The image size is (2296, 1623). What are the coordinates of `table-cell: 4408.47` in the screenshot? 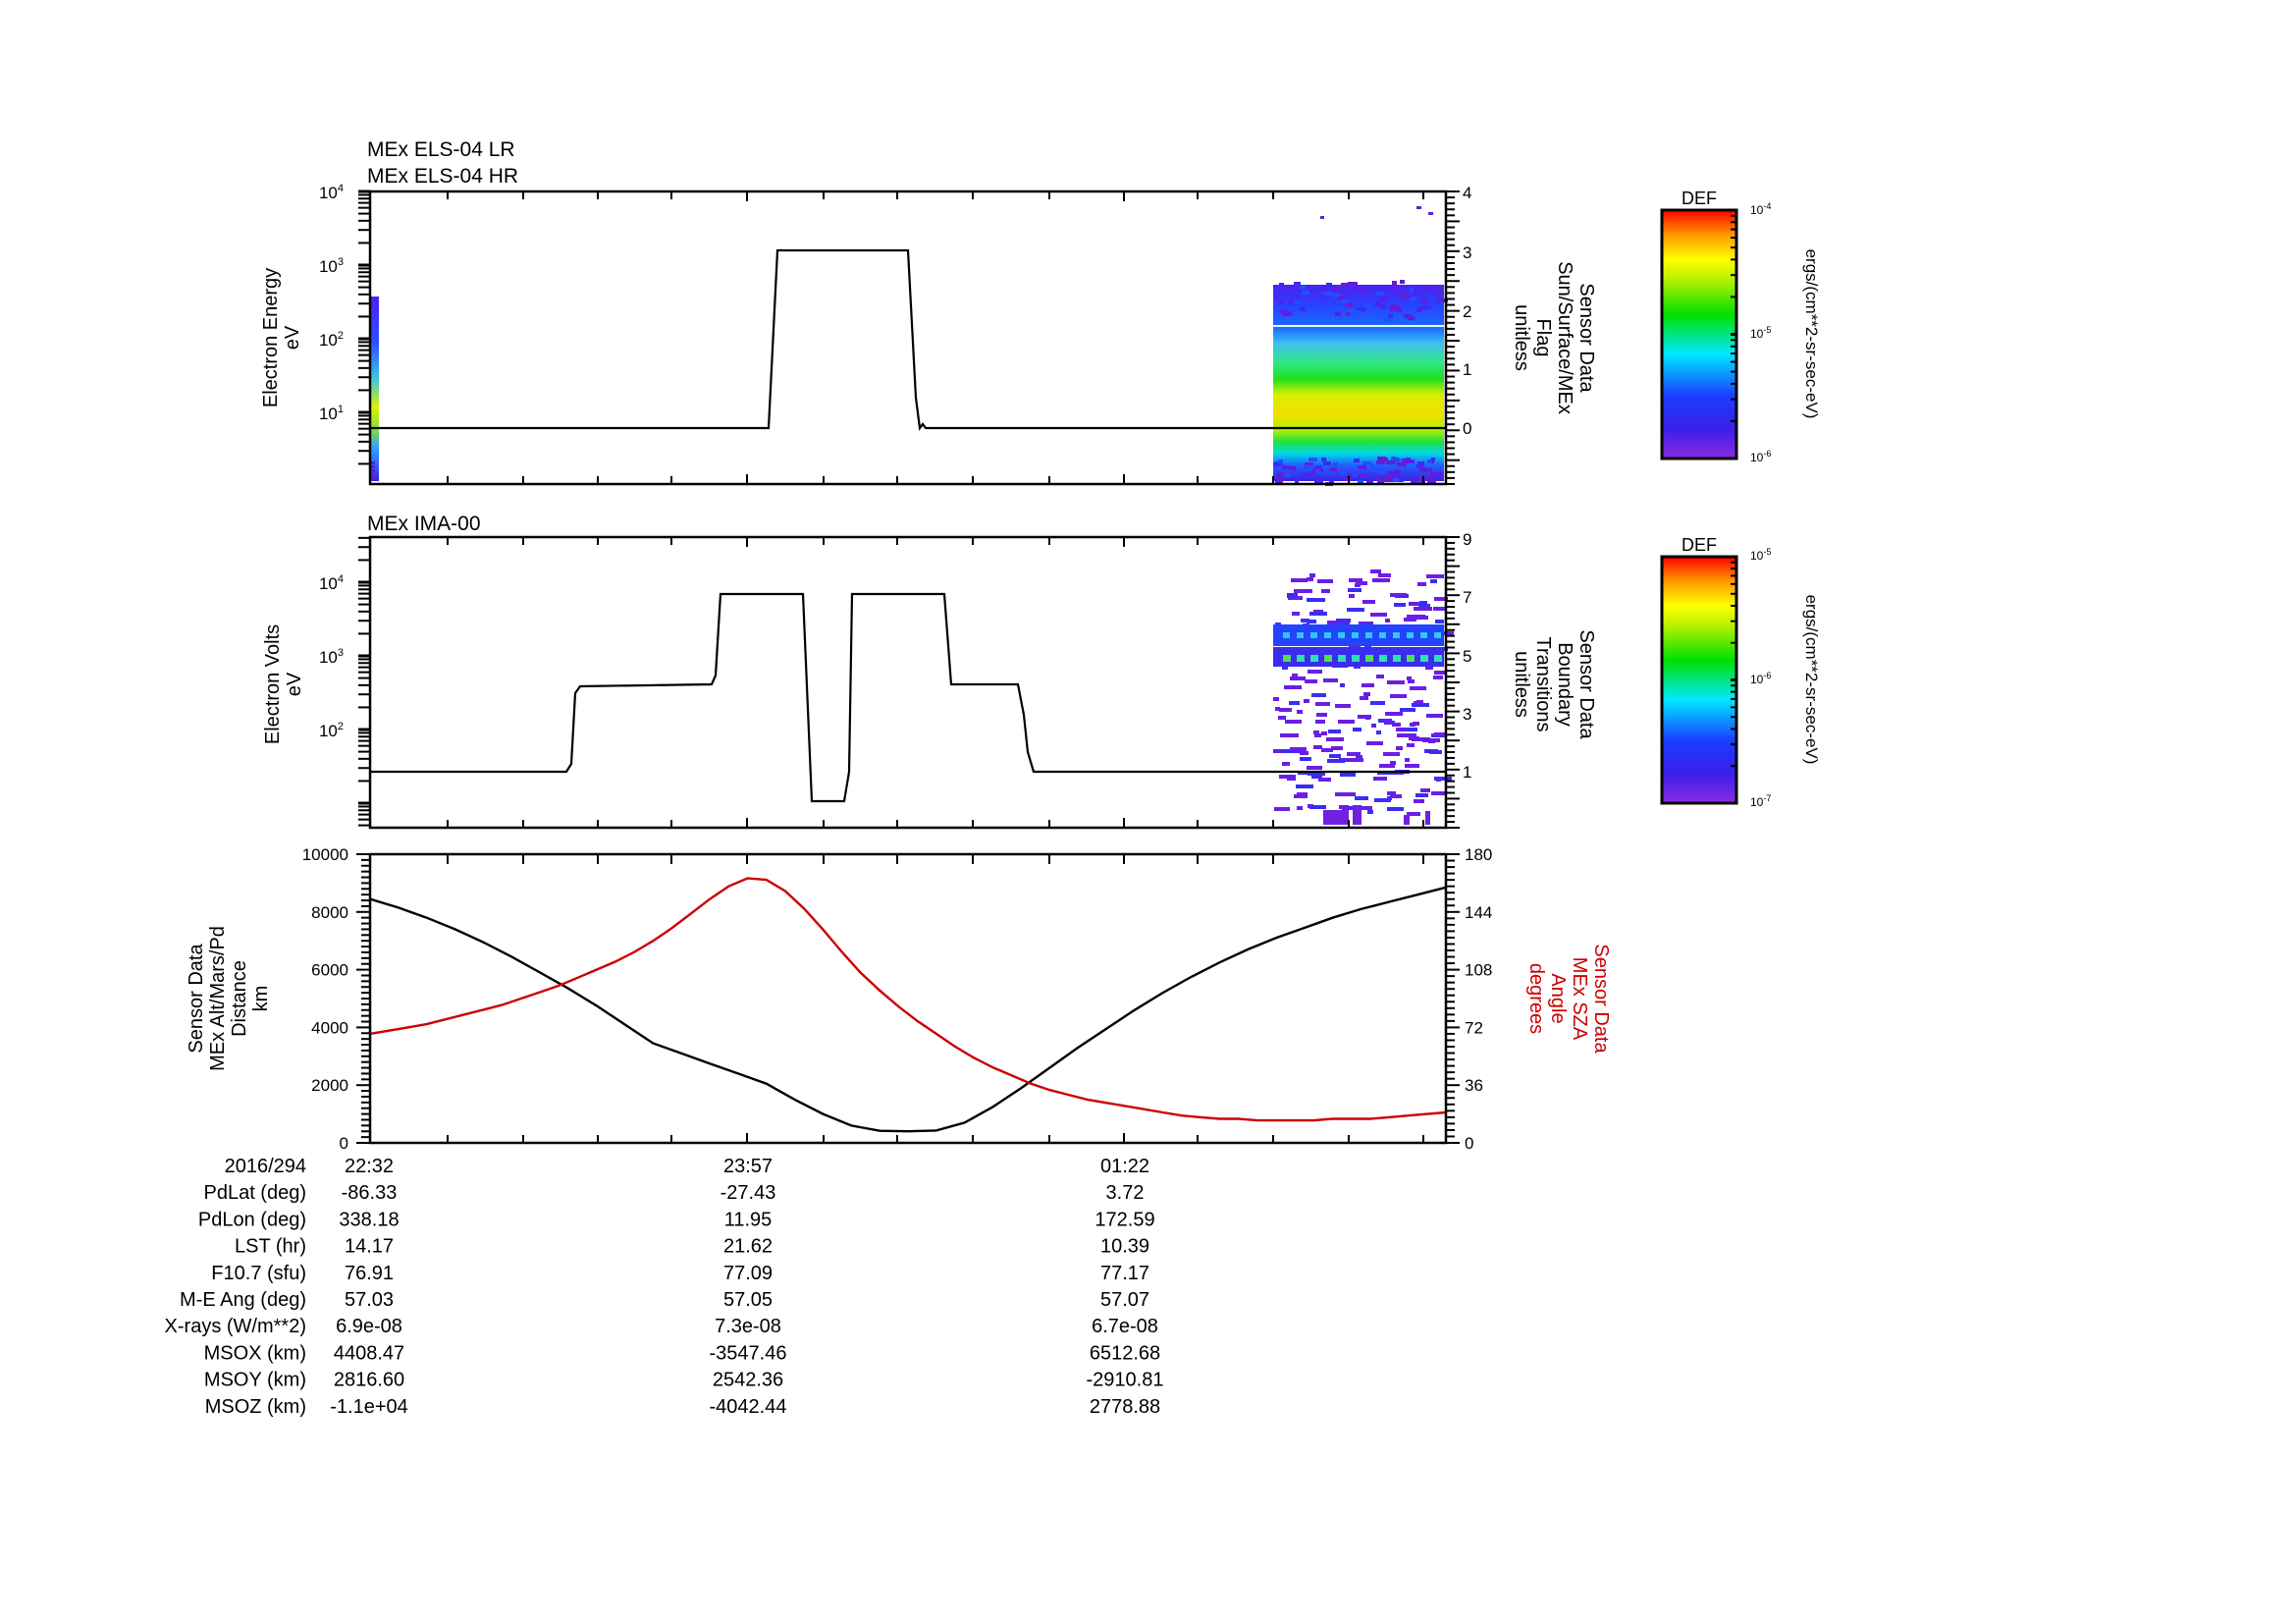 It's located at (369, 1353).